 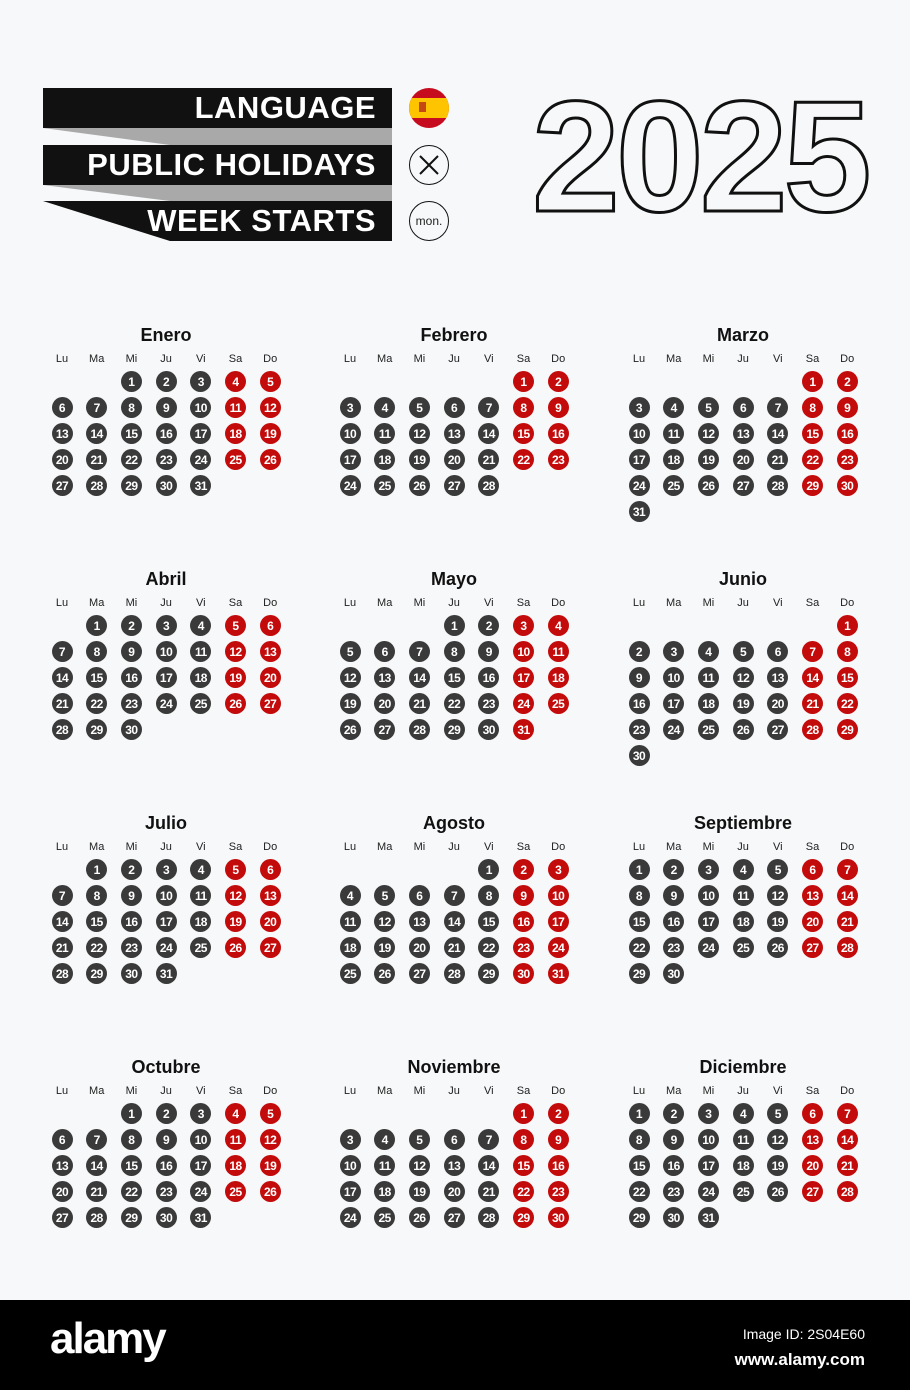 I want to click on day: 2, so click(x=131, y=869).